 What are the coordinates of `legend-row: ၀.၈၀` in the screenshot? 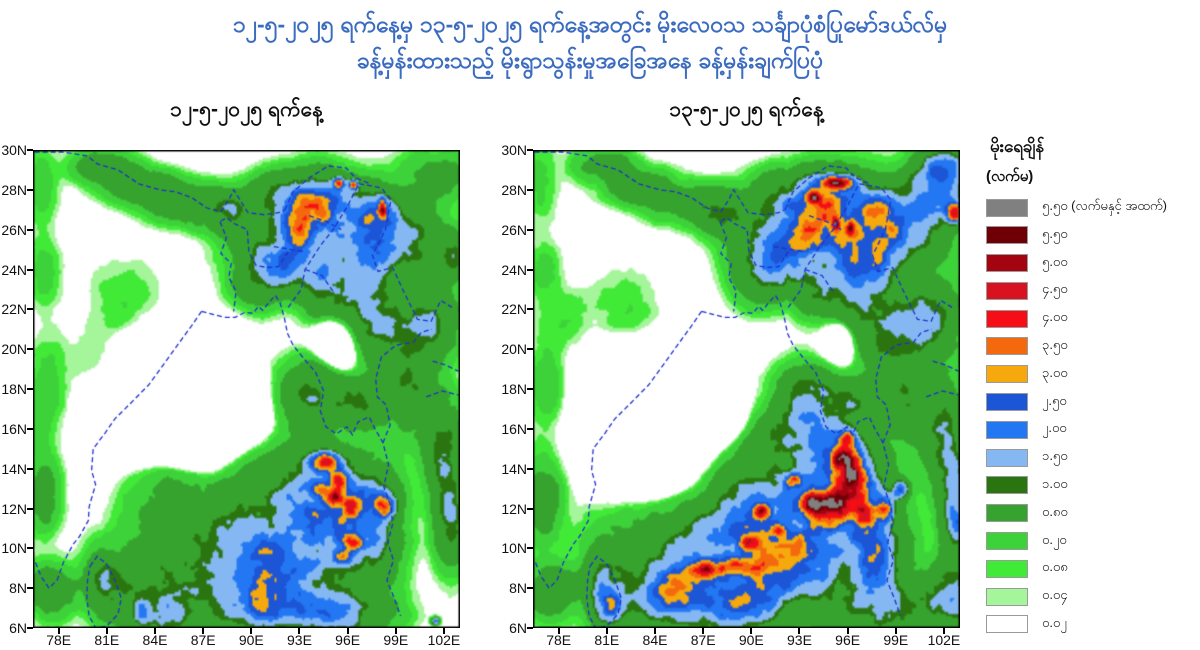 It's located at (1092, 513).